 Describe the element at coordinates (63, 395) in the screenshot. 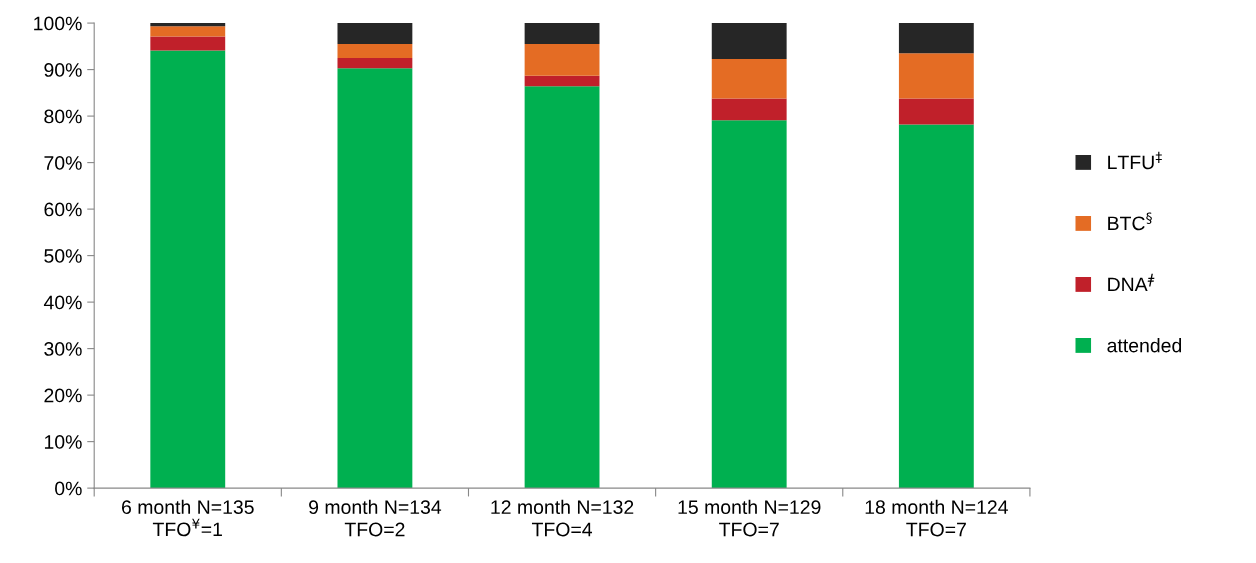

I see `y-tick-label: 20%` at that location.